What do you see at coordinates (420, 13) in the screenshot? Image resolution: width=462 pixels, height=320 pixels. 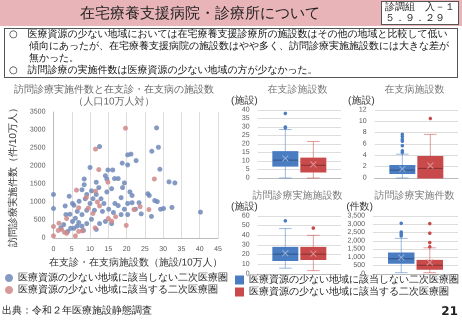 I see `code-frame: 診調組 入－１ ５．９．２９` at bounding box center [420, 13].